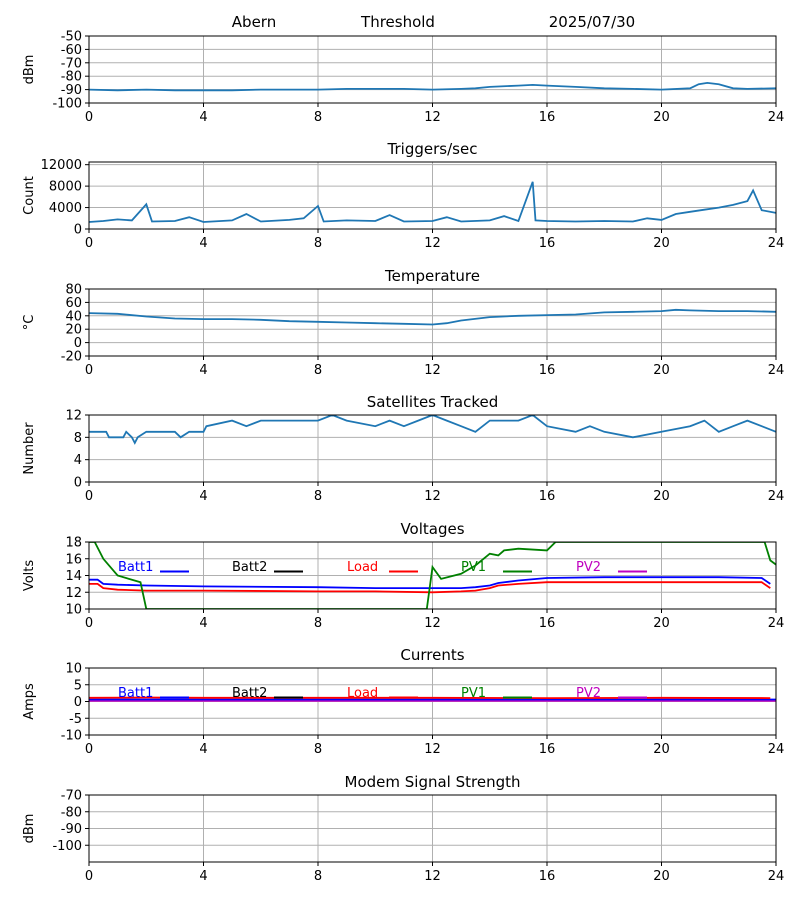 Image resolution: width=800 pixels, height=900 pixels. I want to click on y-axis-label: Number, so click(29, 448).